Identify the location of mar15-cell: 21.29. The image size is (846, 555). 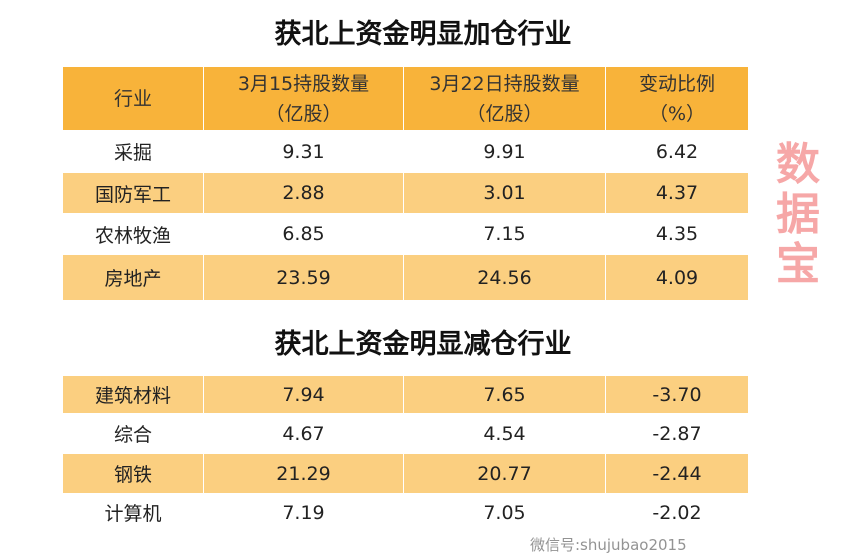
(303, 473).